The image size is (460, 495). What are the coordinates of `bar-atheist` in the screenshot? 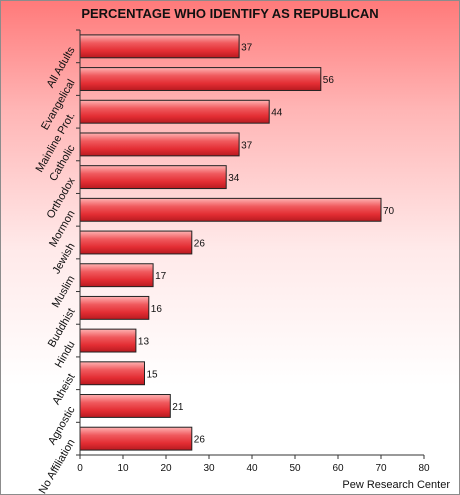 It's located at (112, 373).